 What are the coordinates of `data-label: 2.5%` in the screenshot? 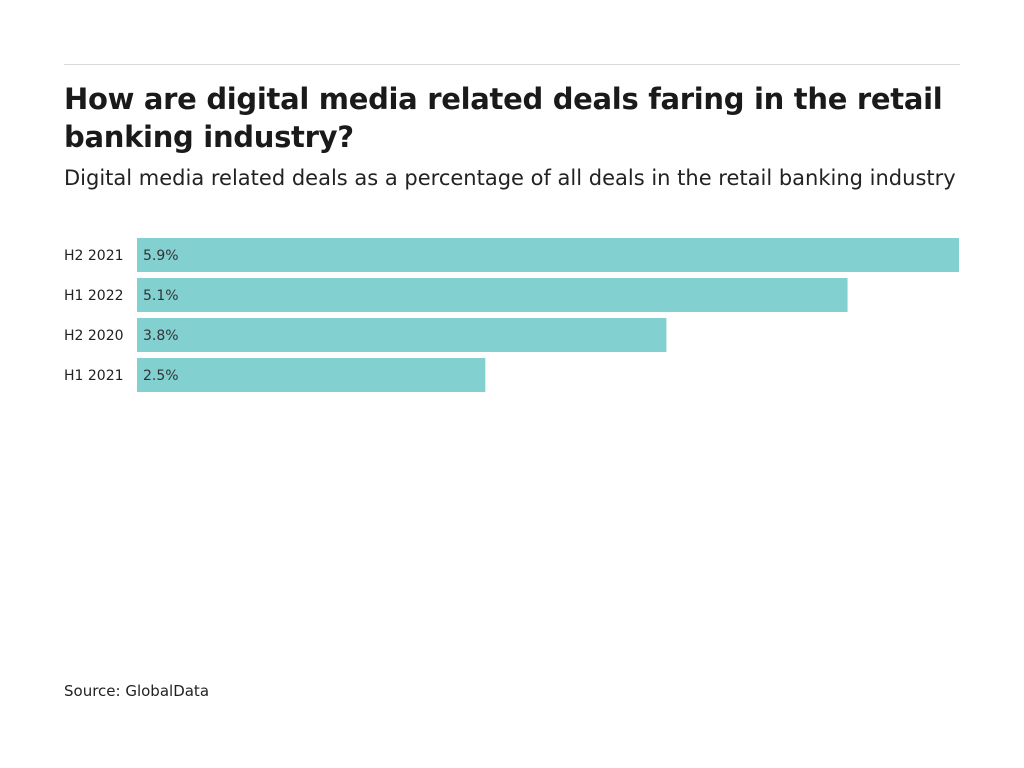 It's located at (161, 376).